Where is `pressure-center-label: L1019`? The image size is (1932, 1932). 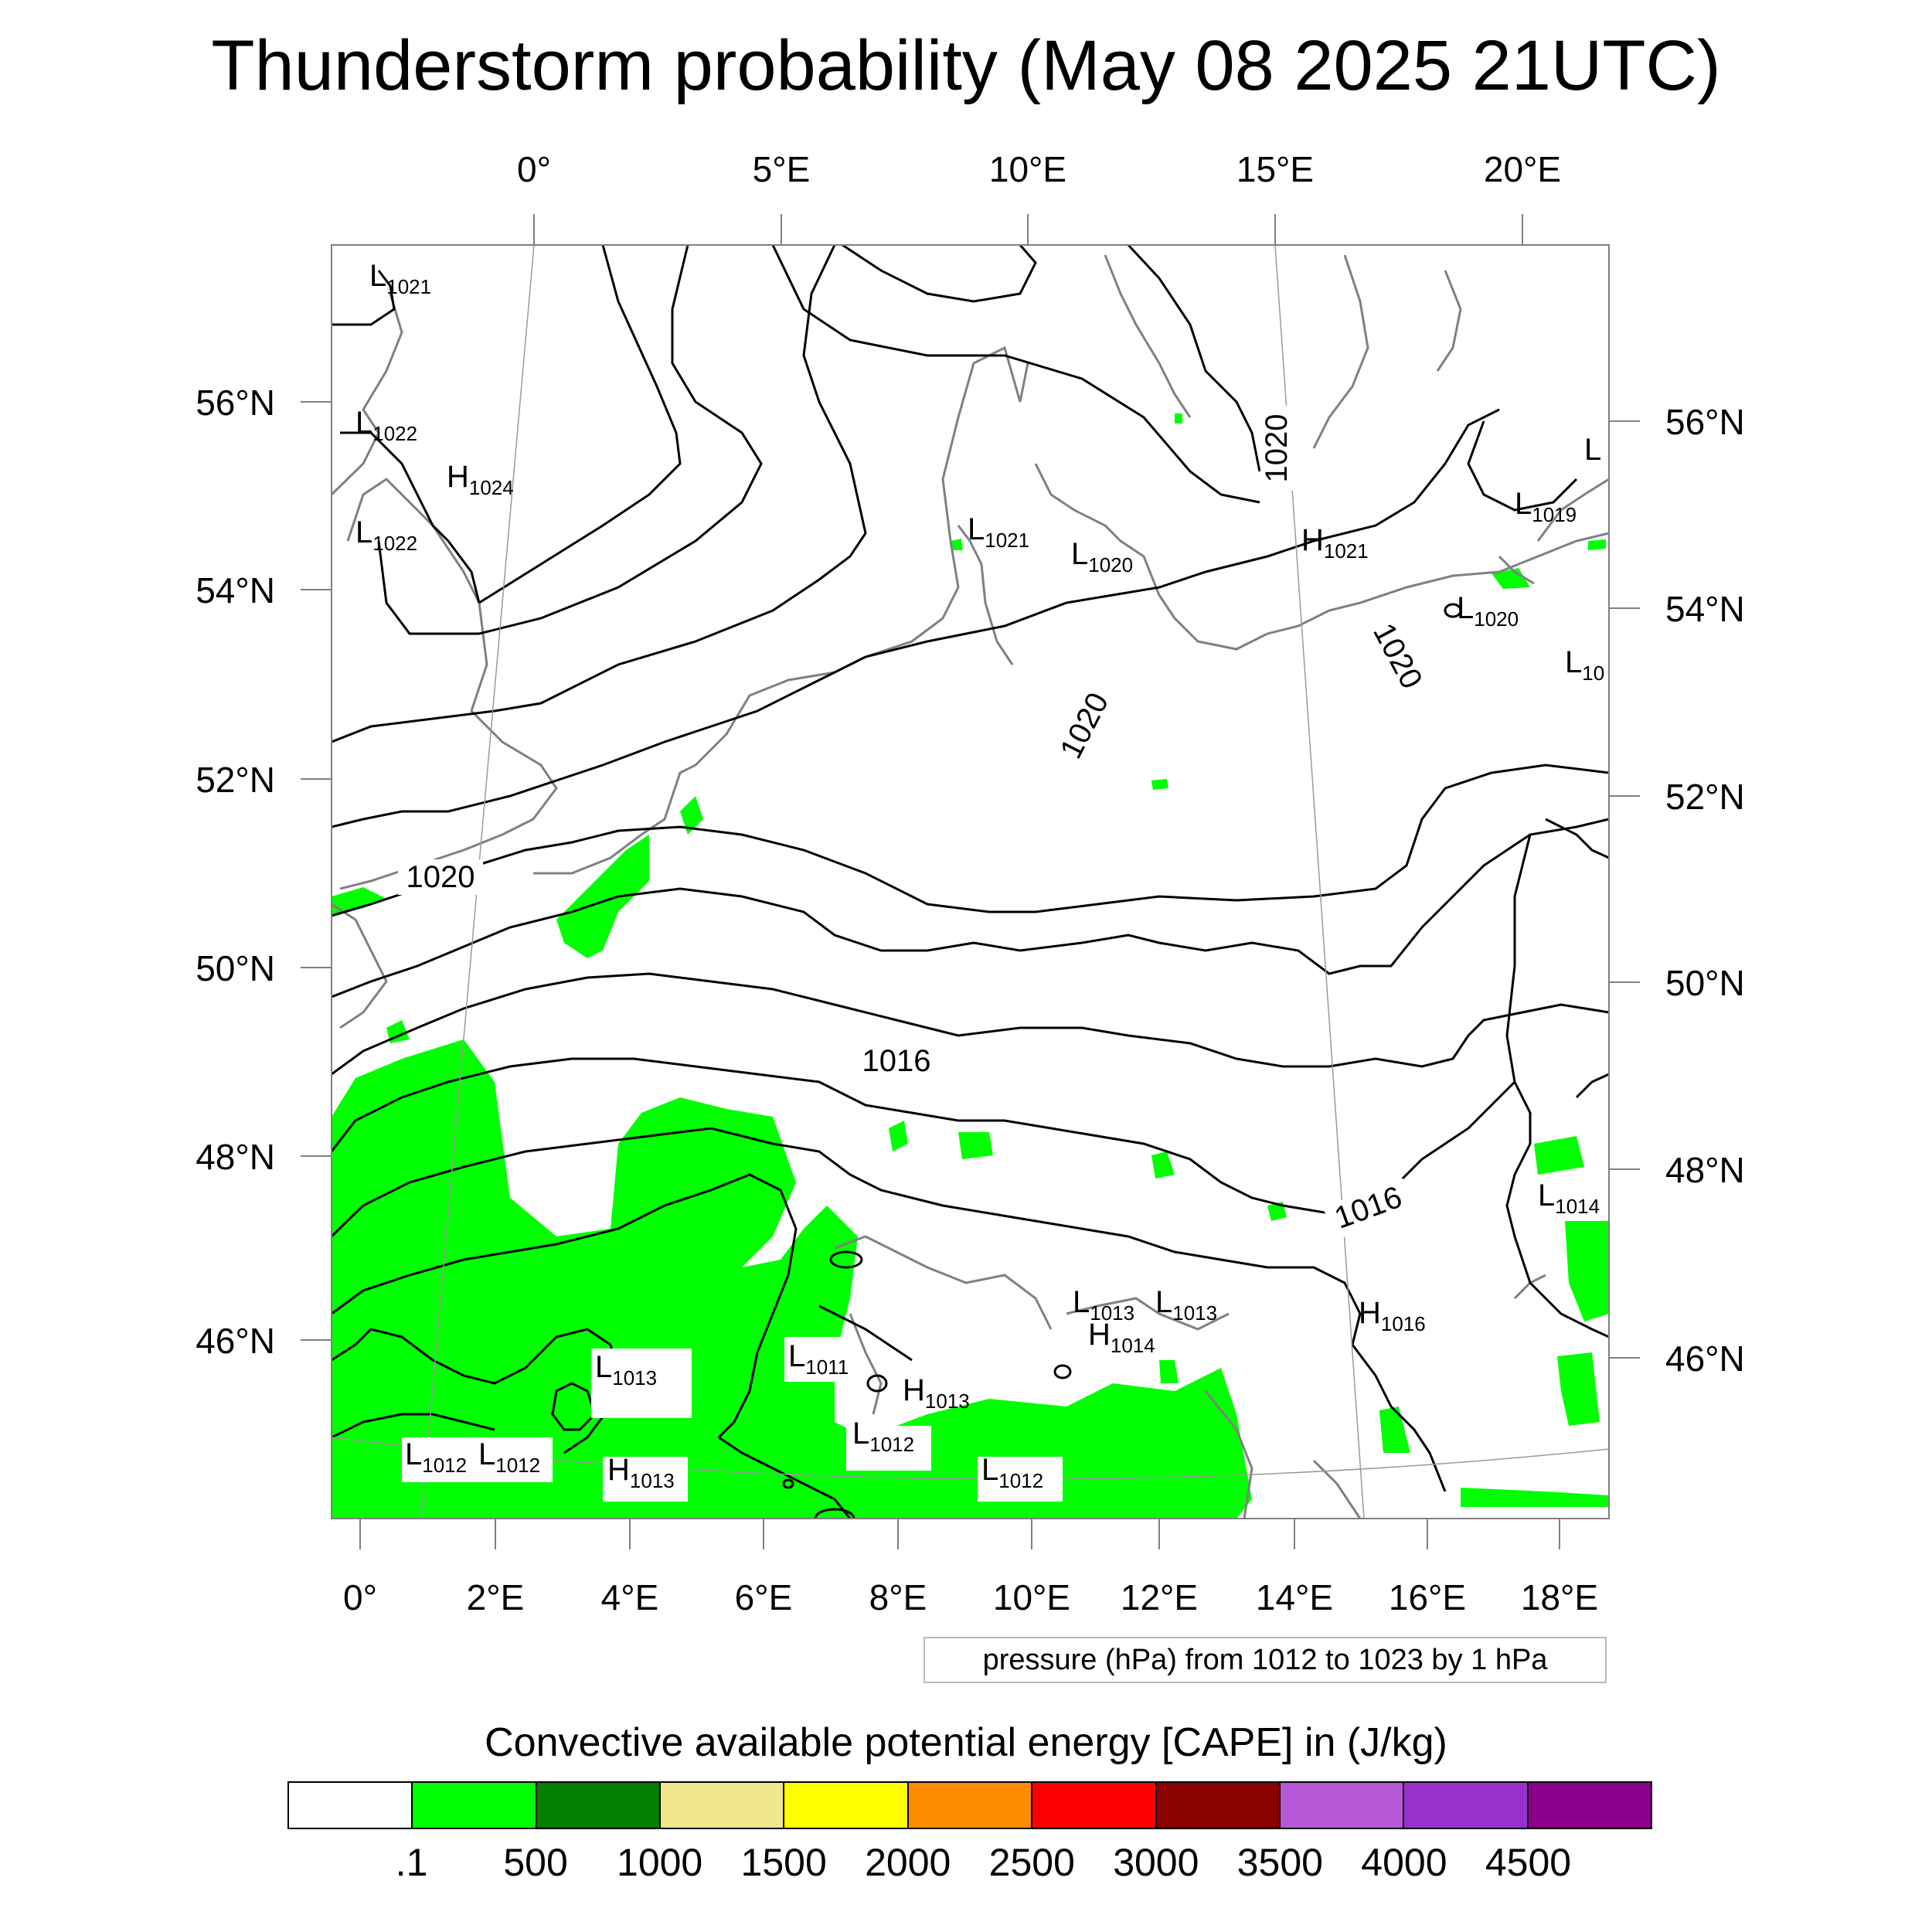
pressure-center-label: L1019 is located at coordinates (1546, 507).